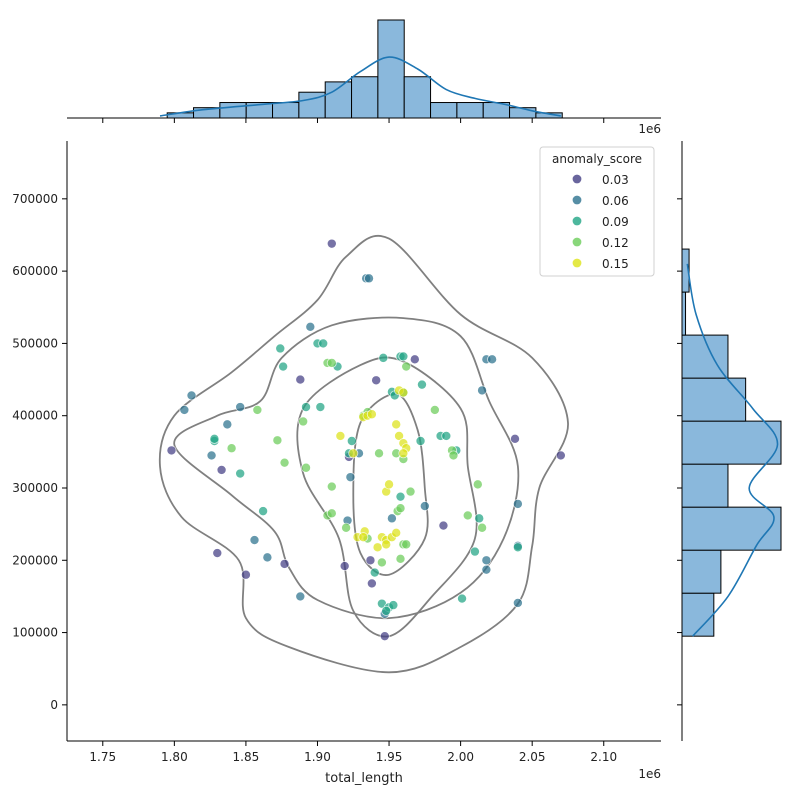 The image size is (800, 804). Describe the element at coordinates (35, 633) in the screenshot. I see `y-tick-label: 100000` at that location.